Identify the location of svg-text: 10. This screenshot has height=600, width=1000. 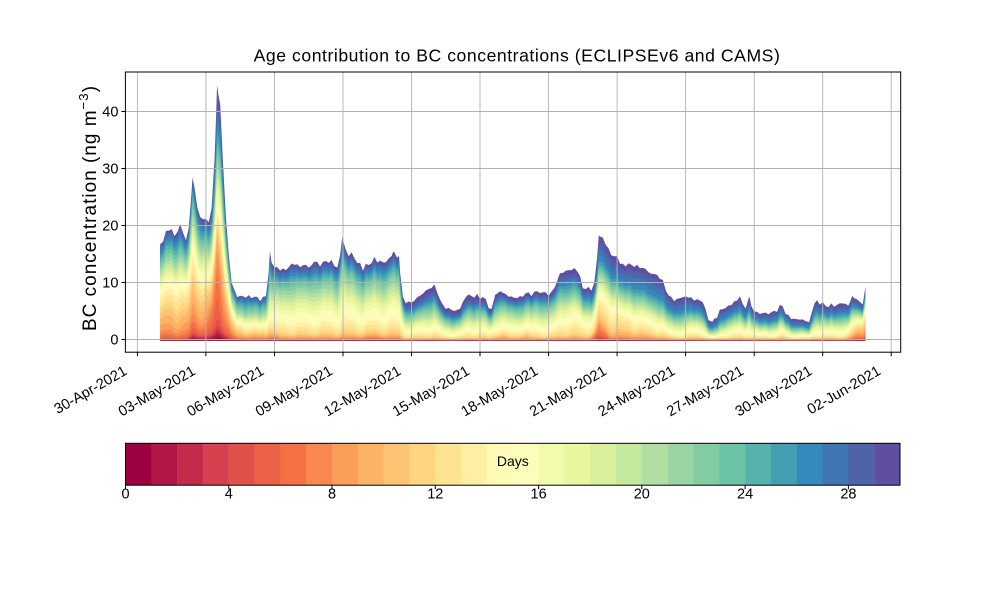
(110, 284).